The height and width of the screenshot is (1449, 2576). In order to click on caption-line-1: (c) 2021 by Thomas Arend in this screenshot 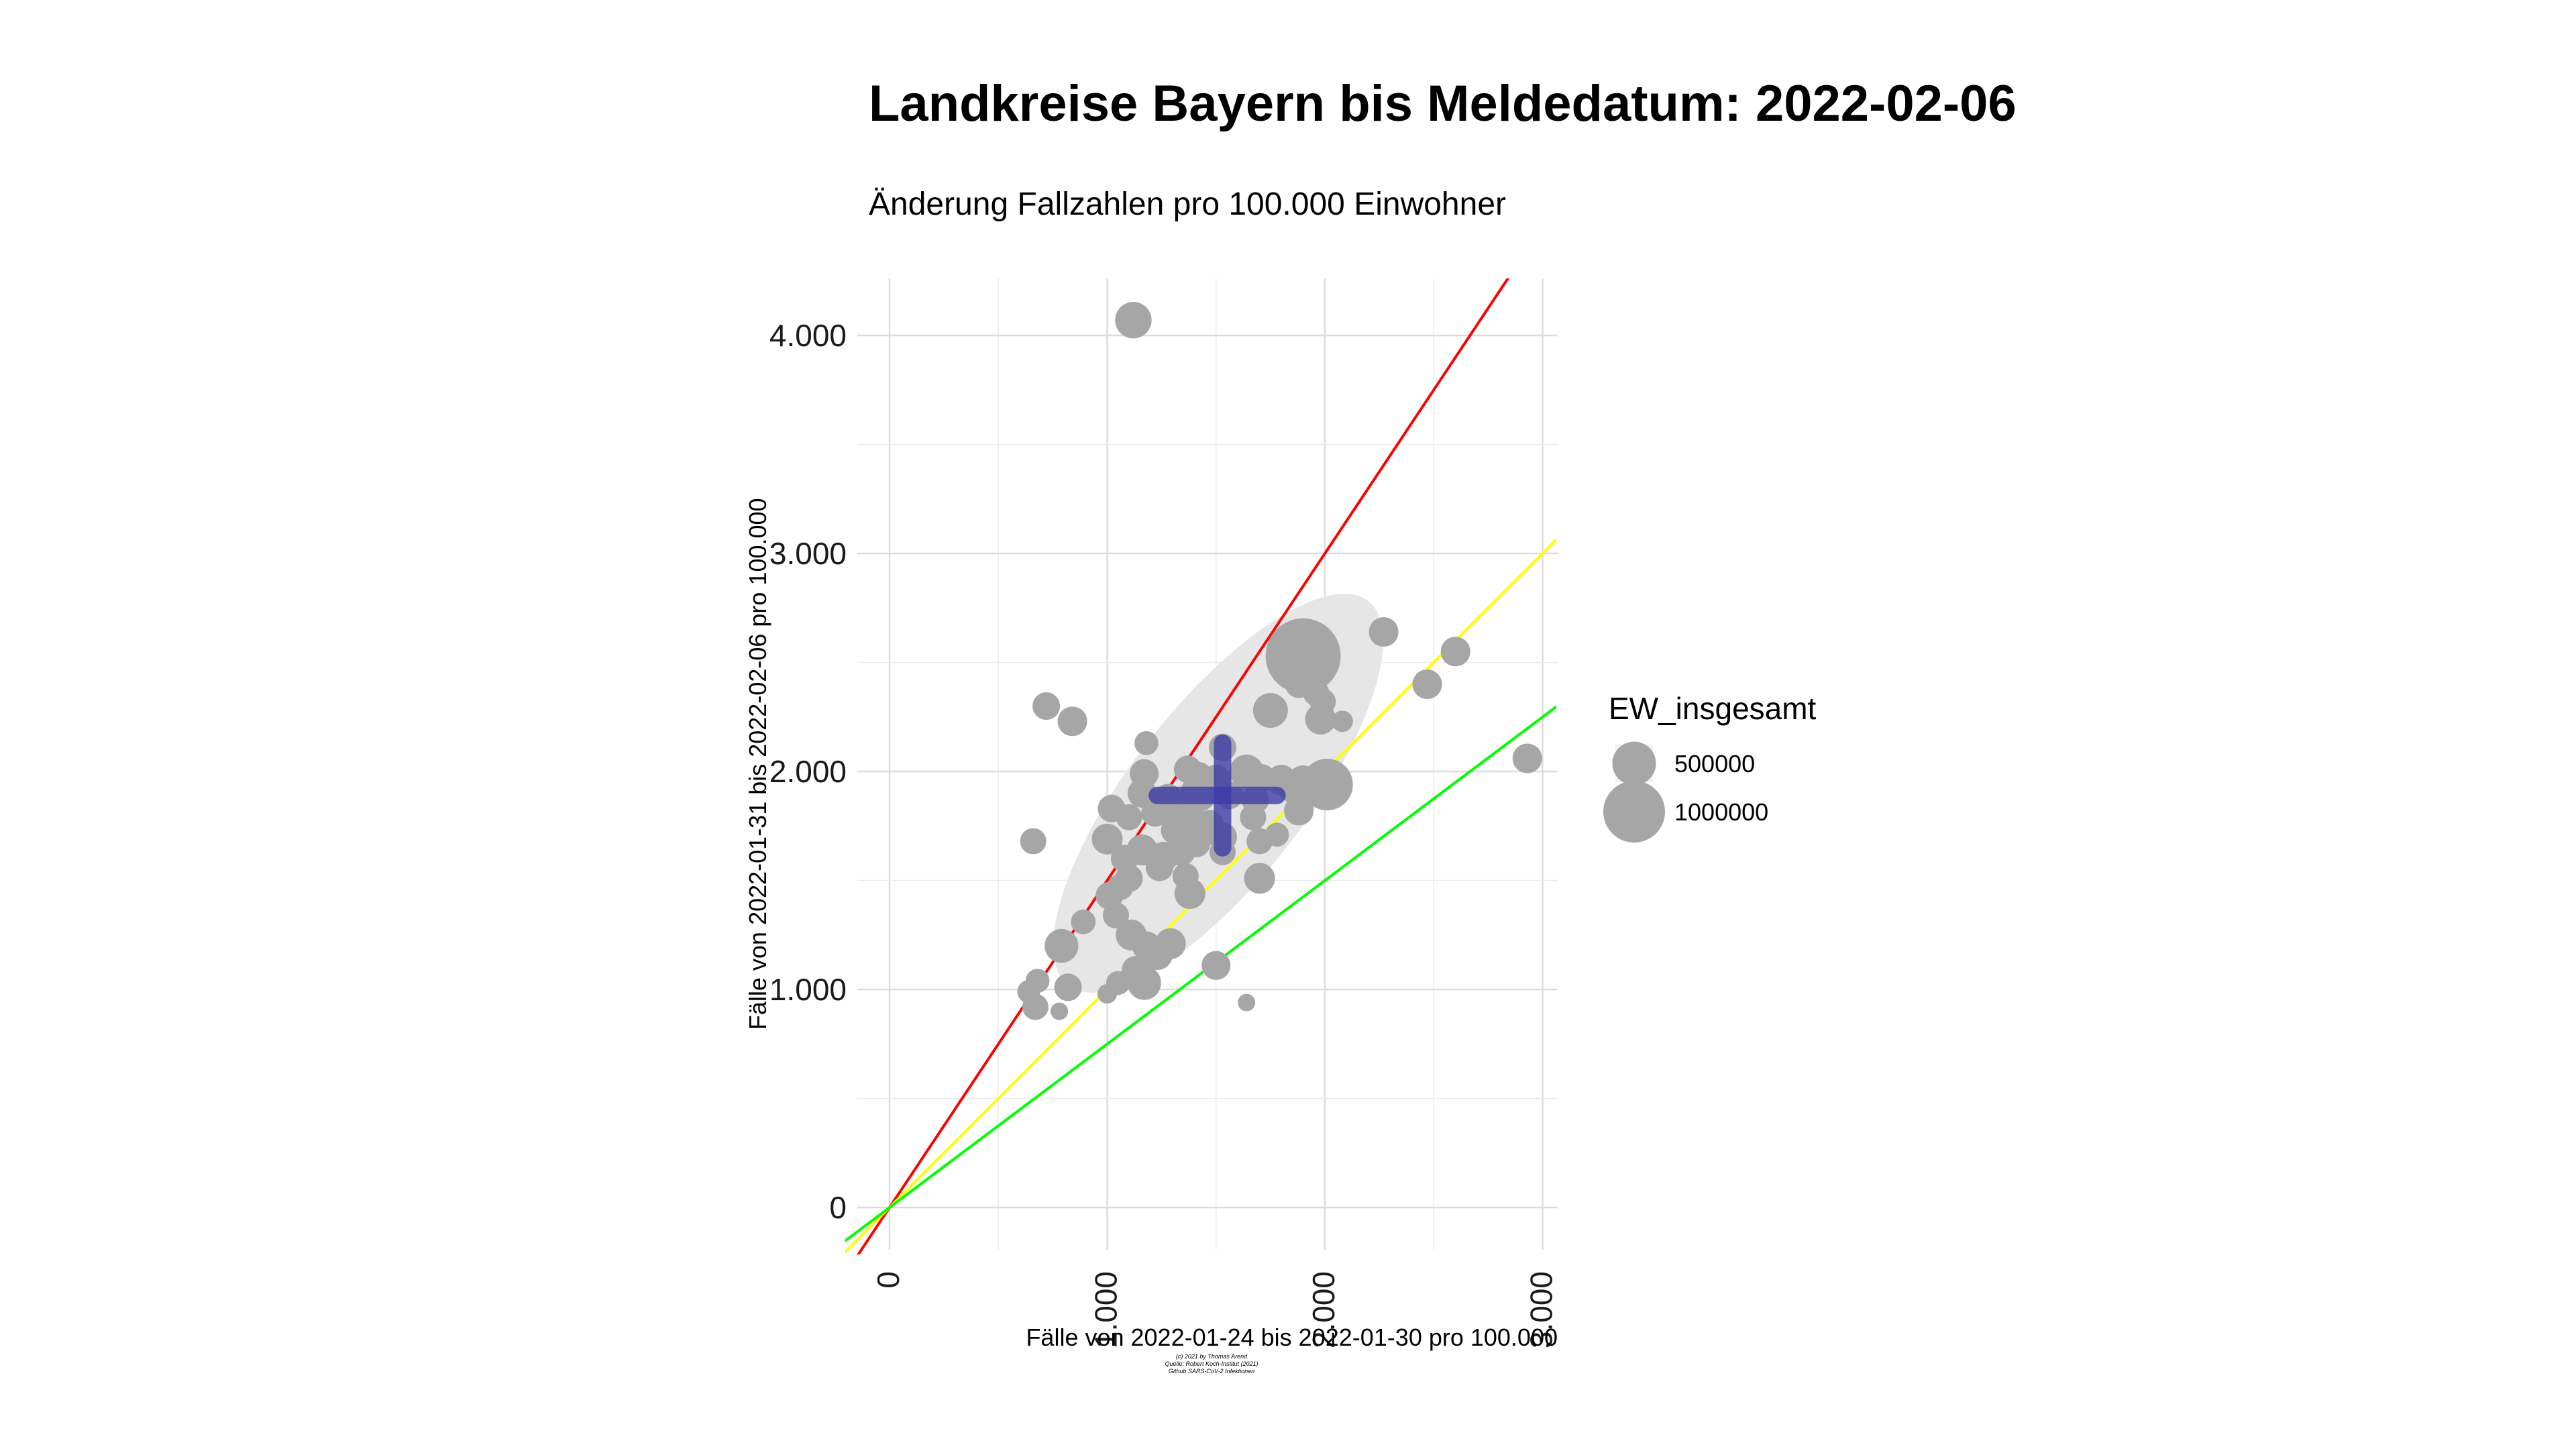, I will do `click(1212, 1356)`.